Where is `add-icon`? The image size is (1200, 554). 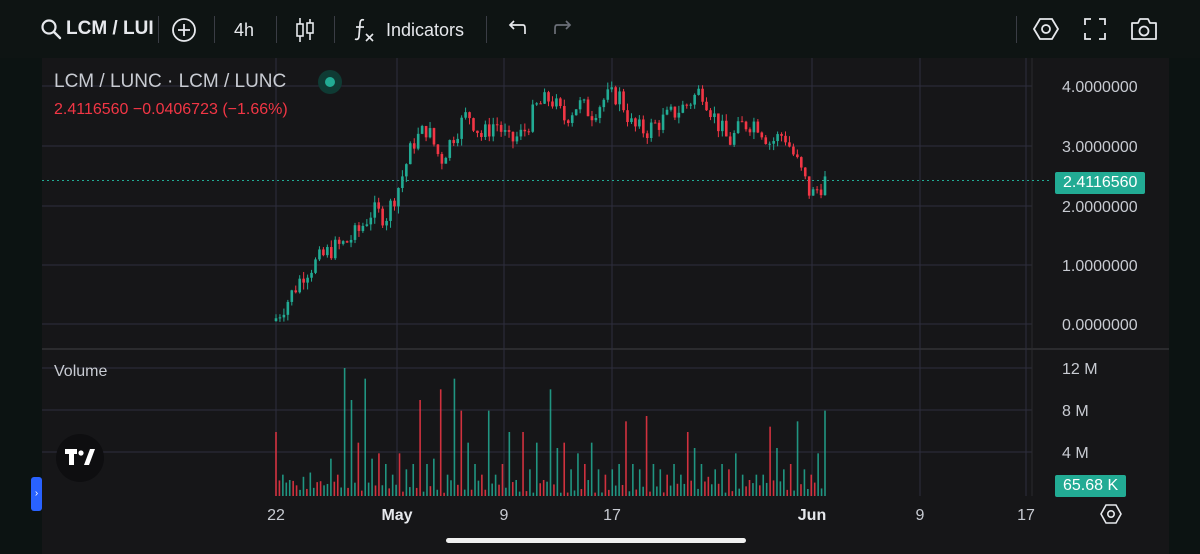 add-icon is located at coordinates (184, 30).